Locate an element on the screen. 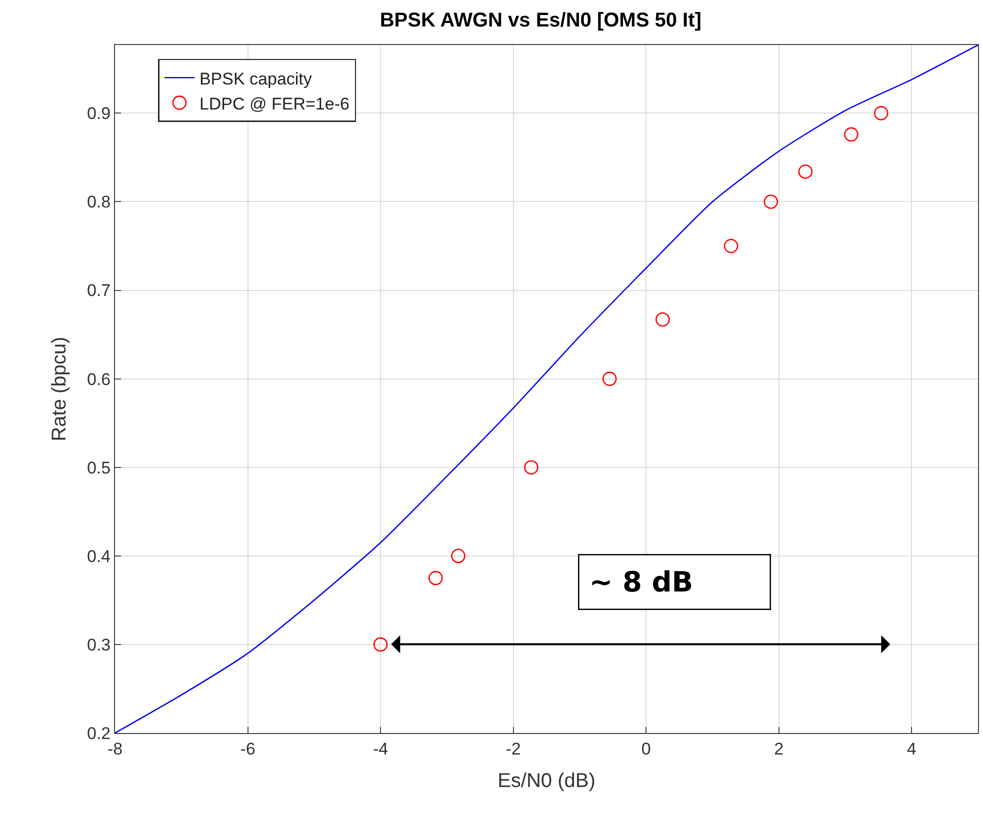  x-tick-label: 2 is located at coordinates (779, 748).